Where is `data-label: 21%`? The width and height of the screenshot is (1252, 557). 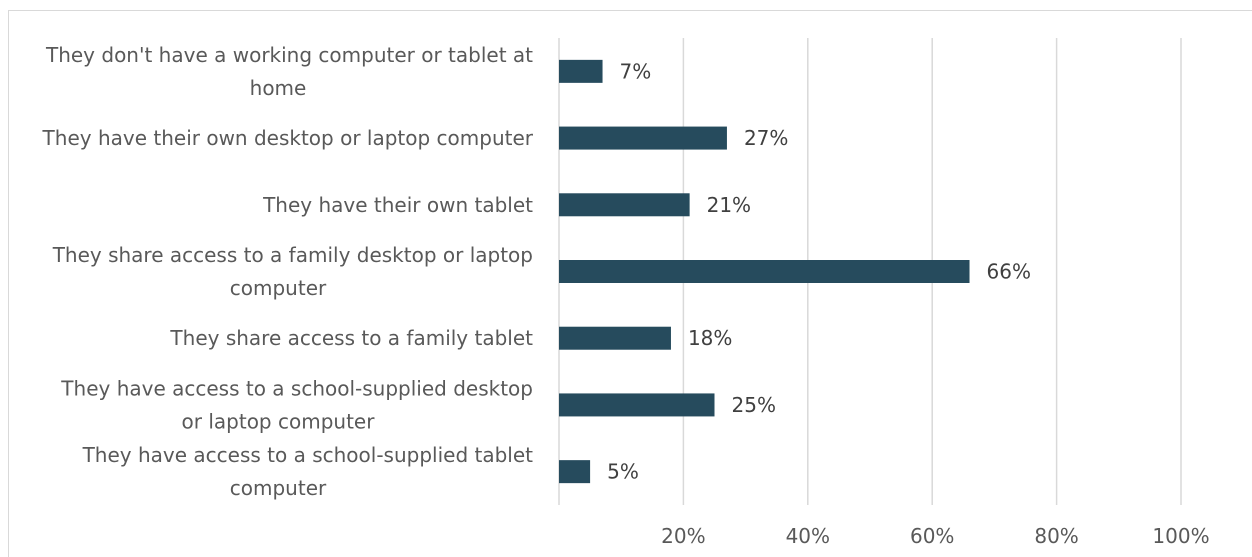
data-label: 21% is located at coordinates (729, 205).